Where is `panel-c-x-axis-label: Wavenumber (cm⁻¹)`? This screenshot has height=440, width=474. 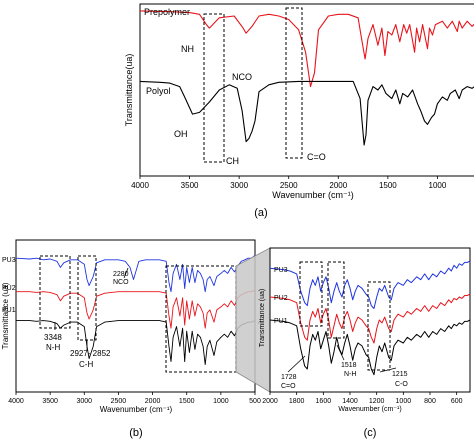 panel-c-x-axis-label: Wavenumber (cm⁻¹) is located at coordinates (369, 409).